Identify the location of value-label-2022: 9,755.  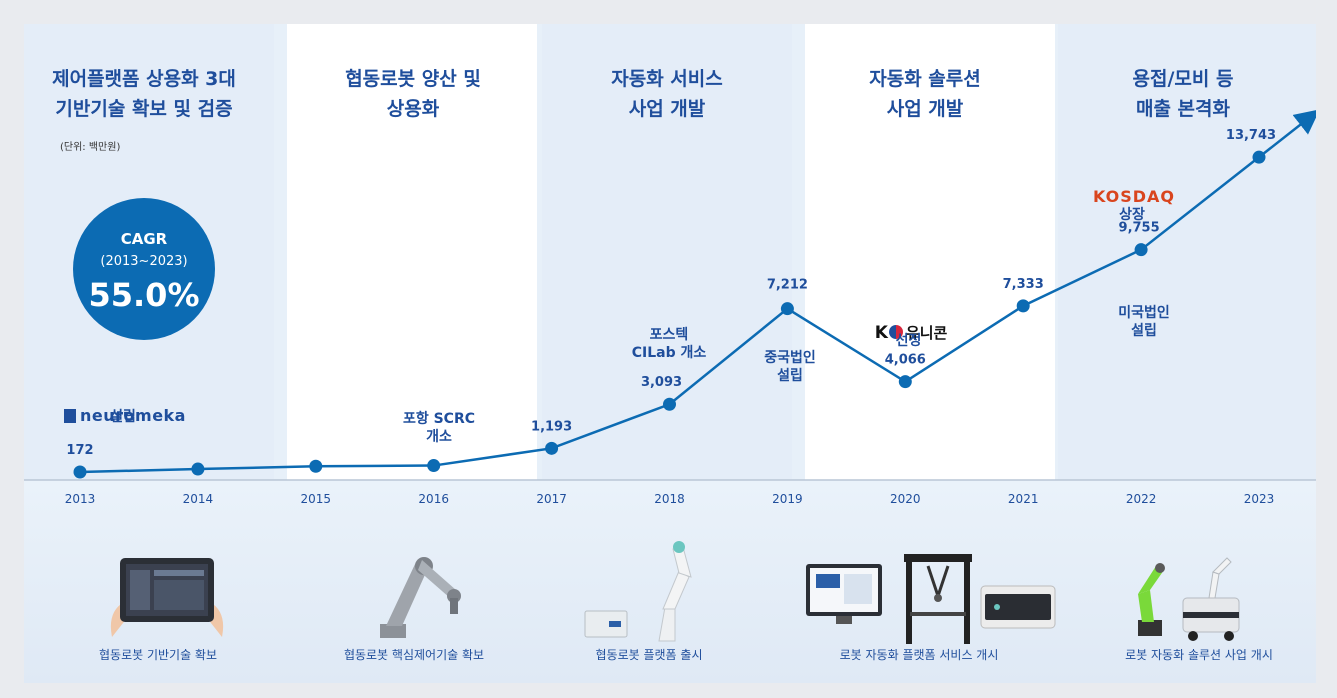
(1139, 228).